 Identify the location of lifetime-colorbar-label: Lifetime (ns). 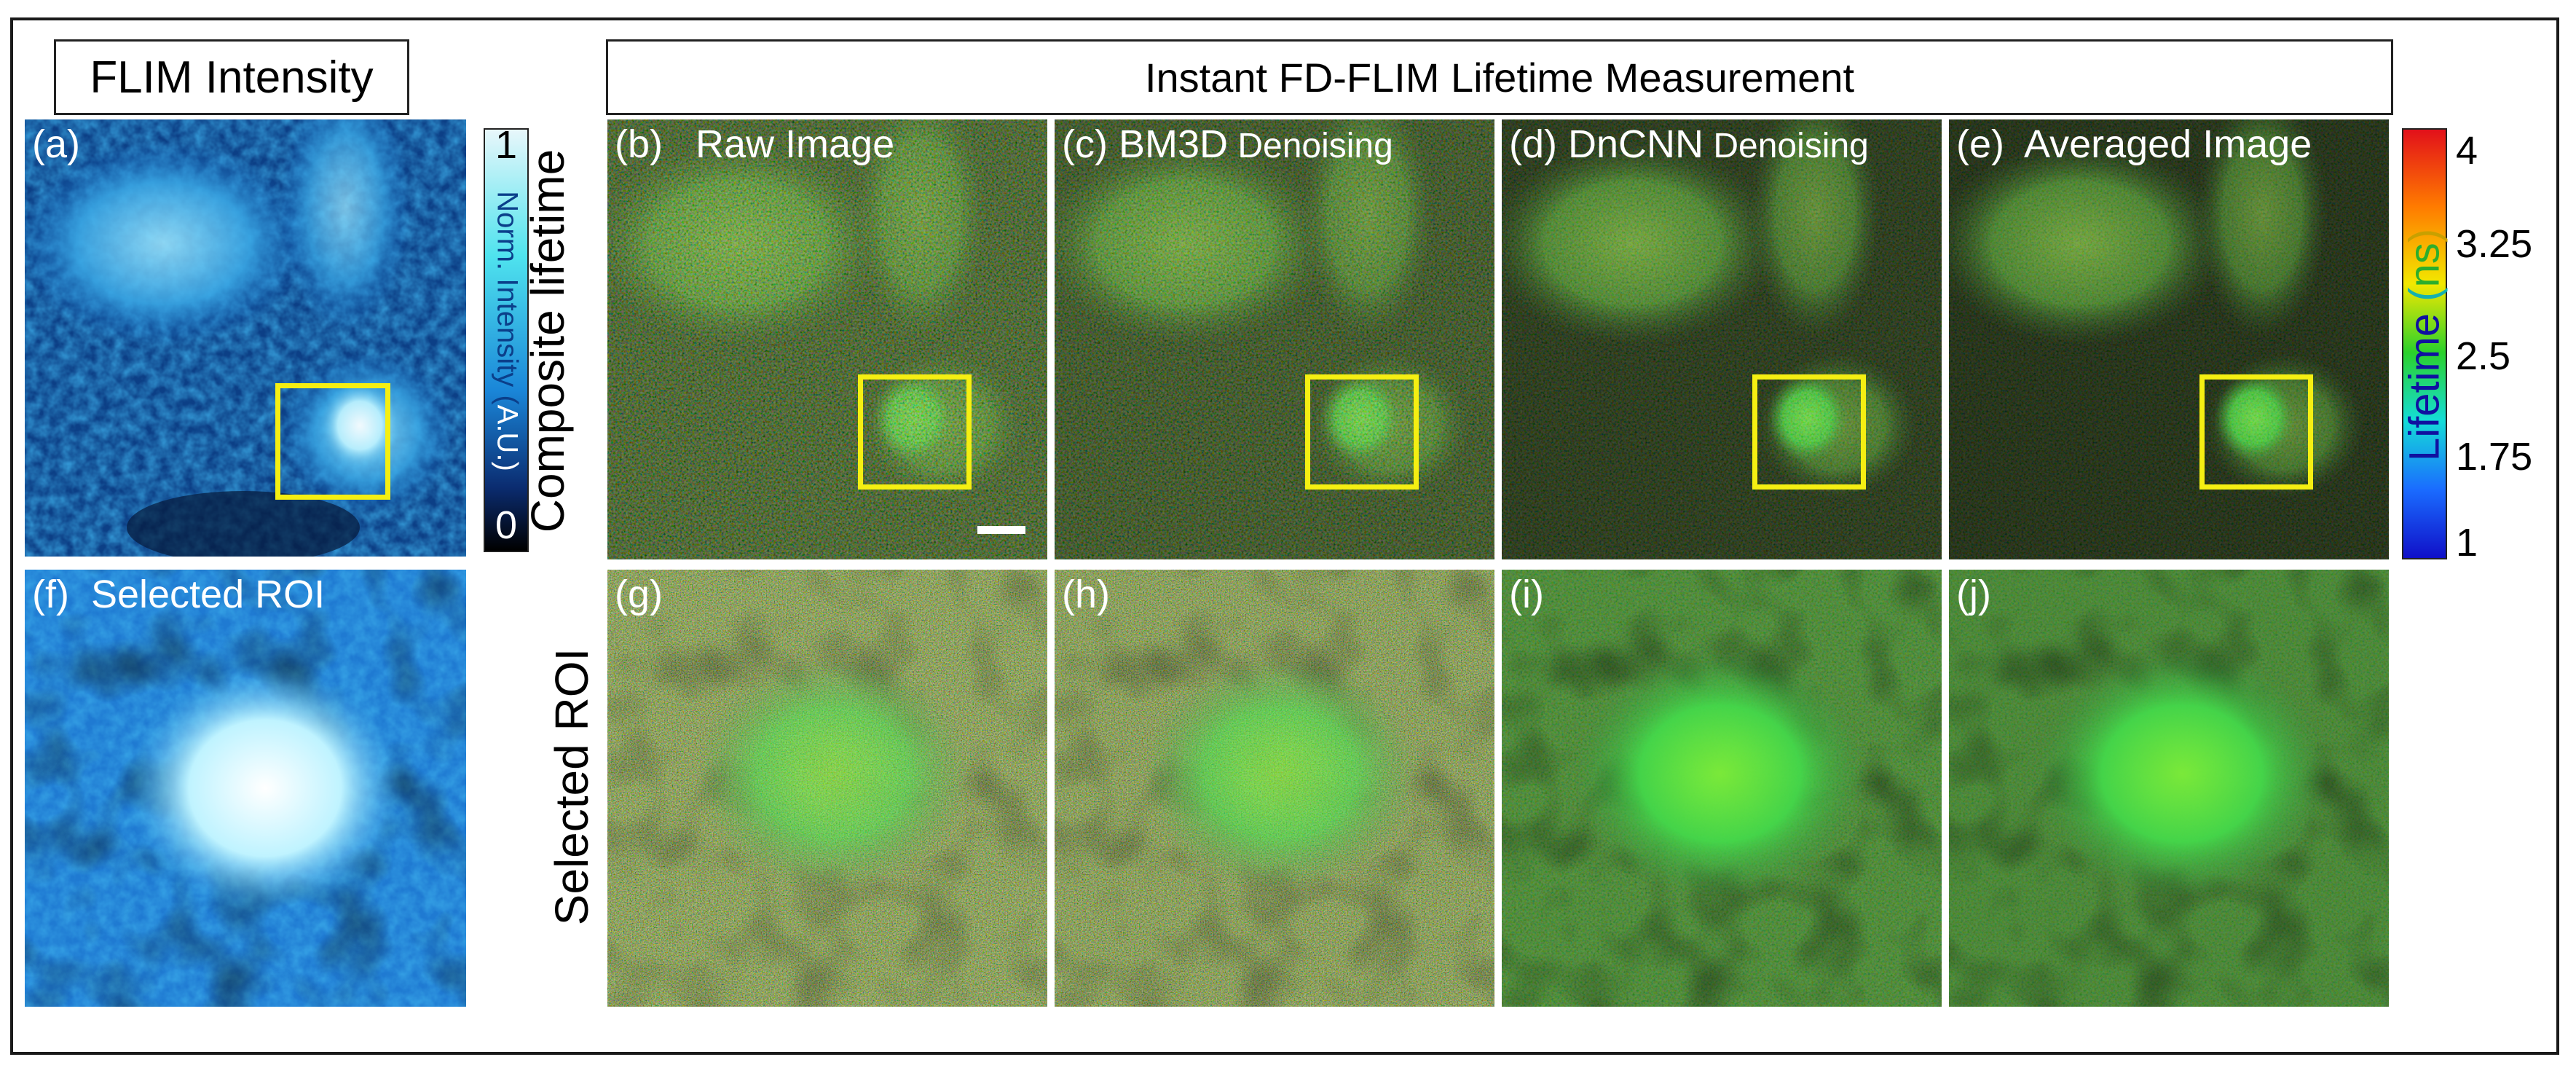
(2424, 345).